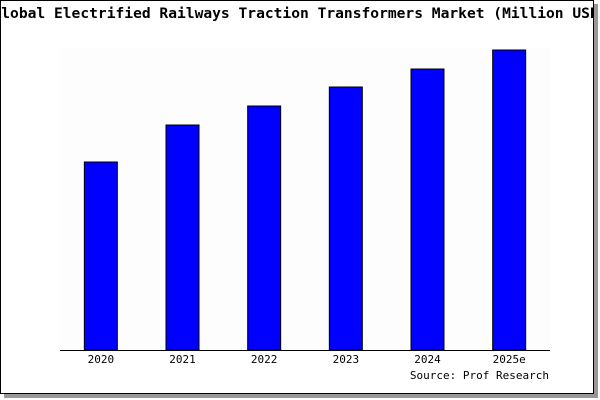 Image resolution: width=600 pixels, height=400 pixels. What do you see at coordinates (427, 359) in the screenshot?
I see `x-tick-label: 2024` at bounding box center [427, 359].